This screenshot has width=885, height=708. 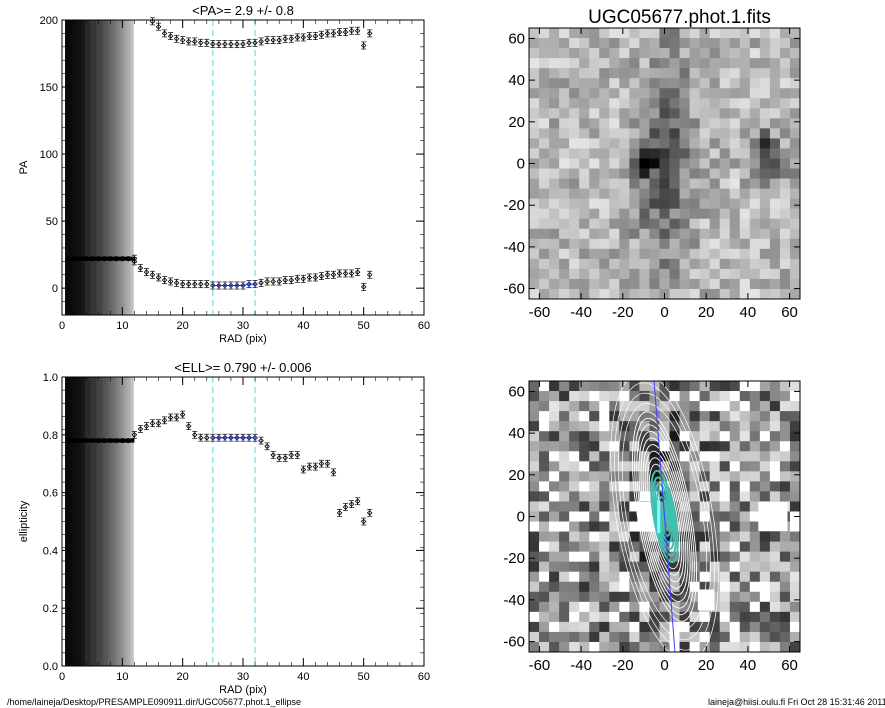 What do you see at coordinates (364, 326) in the screenshot?
I see `x-tick-label: 50` at bounding box center [364, 326].